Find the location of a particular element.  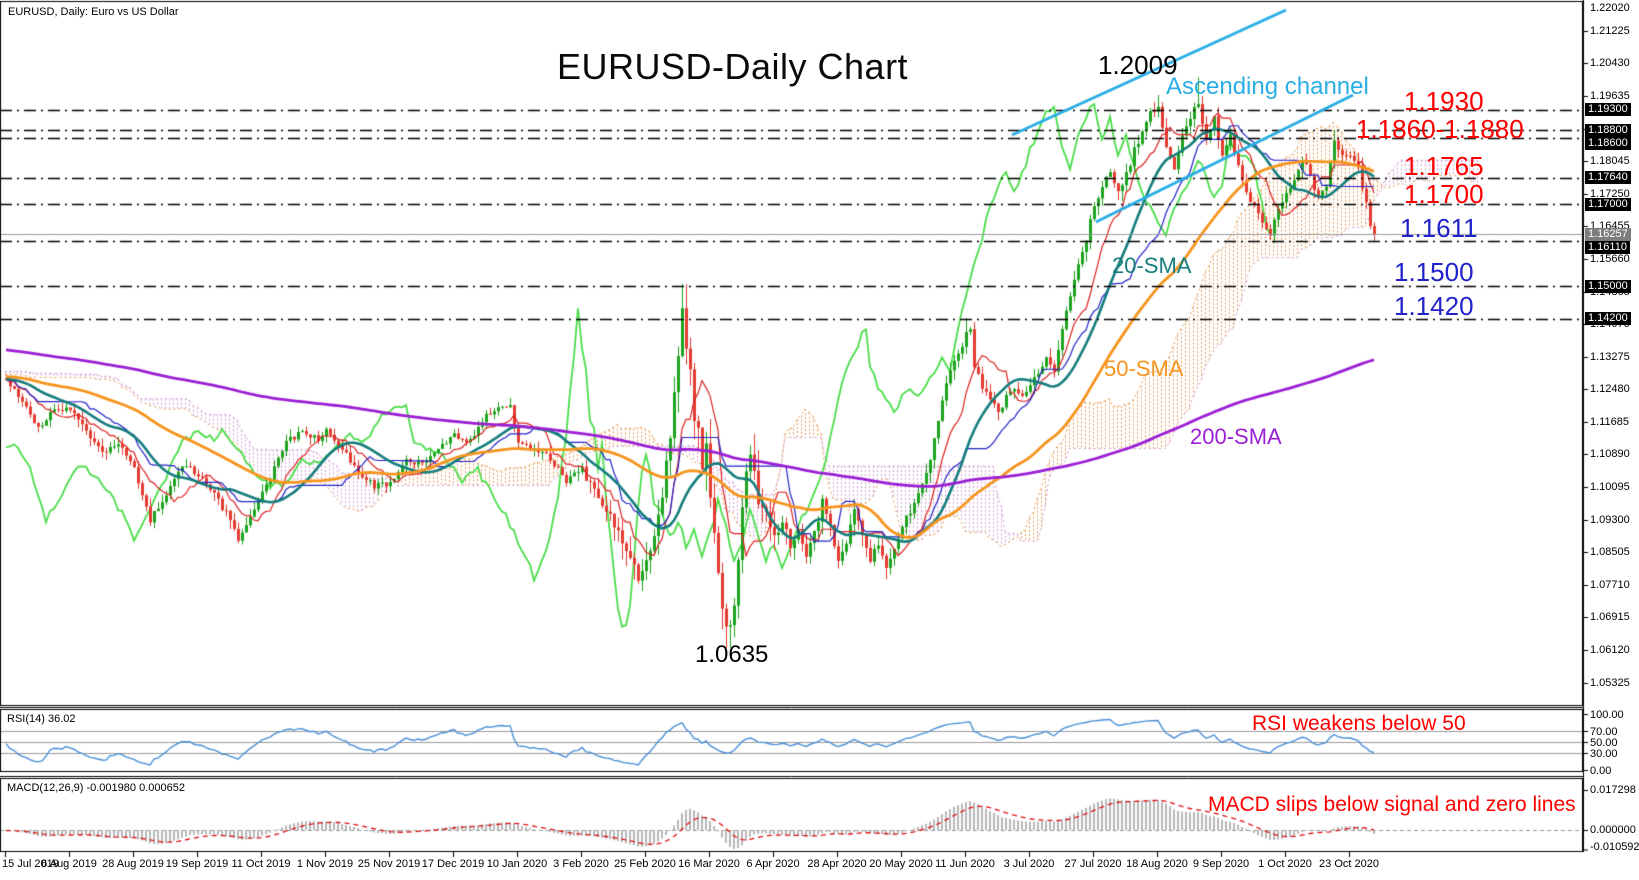

symbol-title: EURUSD, Daily: Euro vs US Dollar is located at coordinates (93, 12).